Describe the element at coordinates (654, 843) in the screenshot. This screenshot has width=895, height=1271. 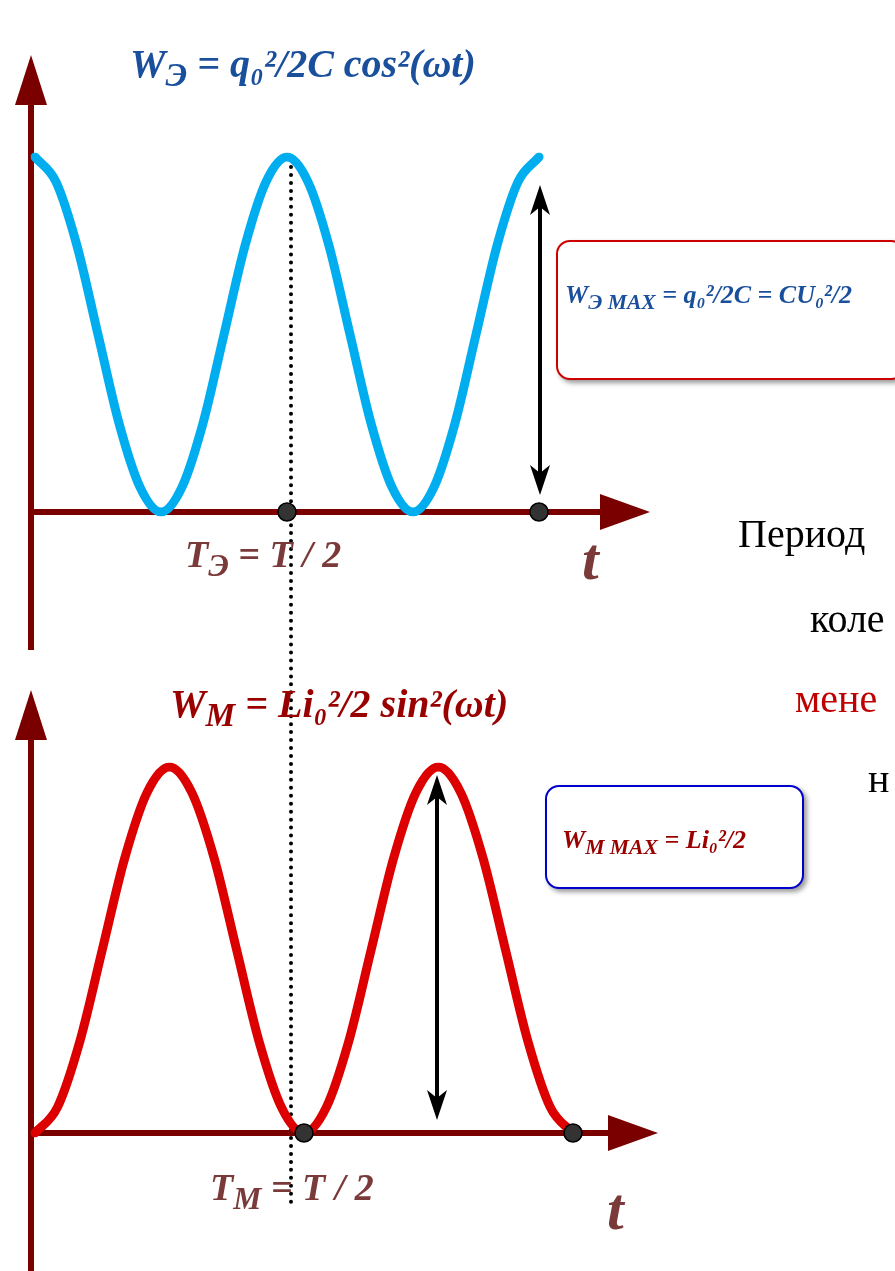
I see `annotation: W$_{M MAX}$ = Li₀²/2` at that location.